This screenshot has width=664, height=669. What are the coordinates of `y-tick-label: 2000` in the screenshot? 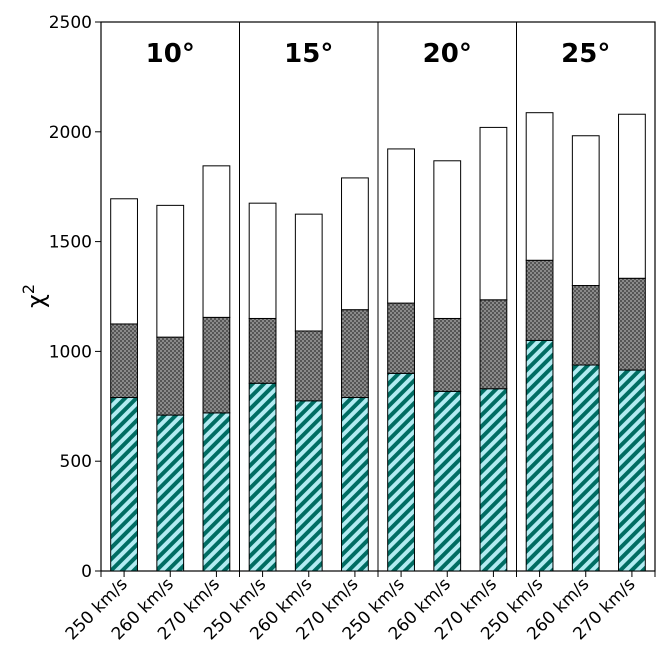 It's located at (70, 133).